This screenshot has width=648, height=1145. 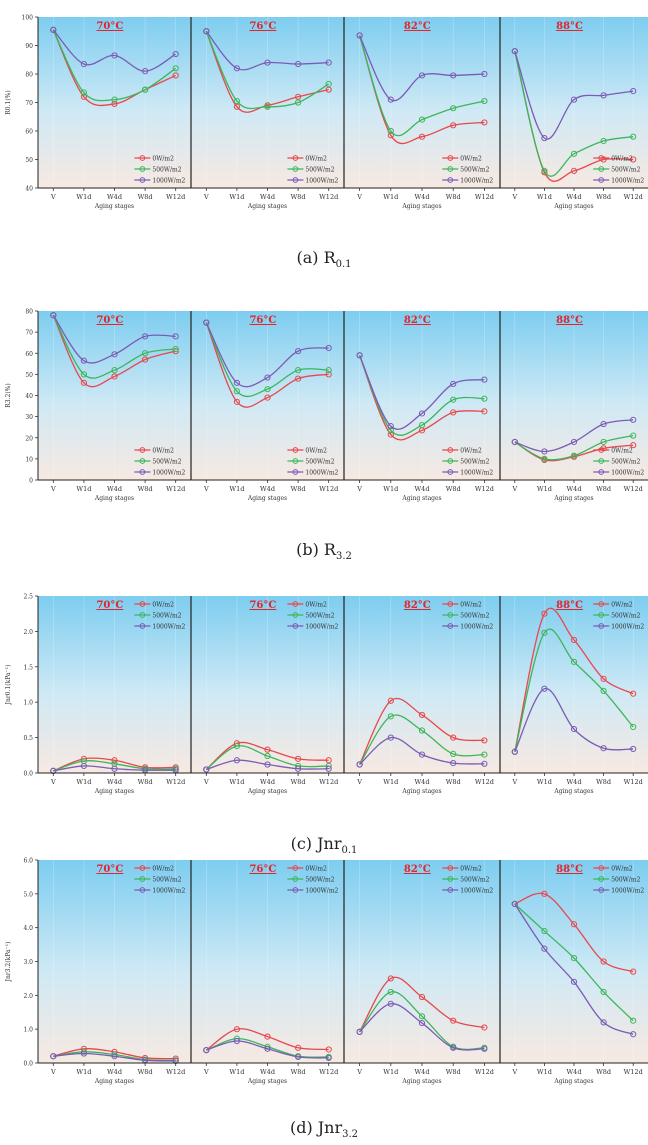 I want to click on y-tick-label: 70, so click(x=29, y=103).